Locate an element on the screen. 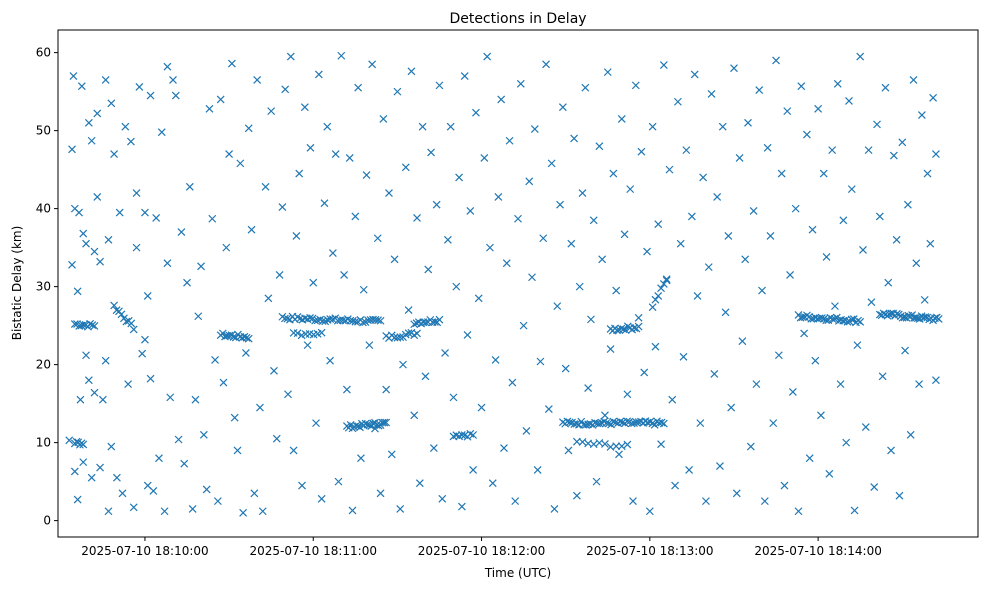 The width and height of the screenshot is (989, 590). x-tick-label: 2025-07-10 18:14:00 is located at coordinates (817, 551).